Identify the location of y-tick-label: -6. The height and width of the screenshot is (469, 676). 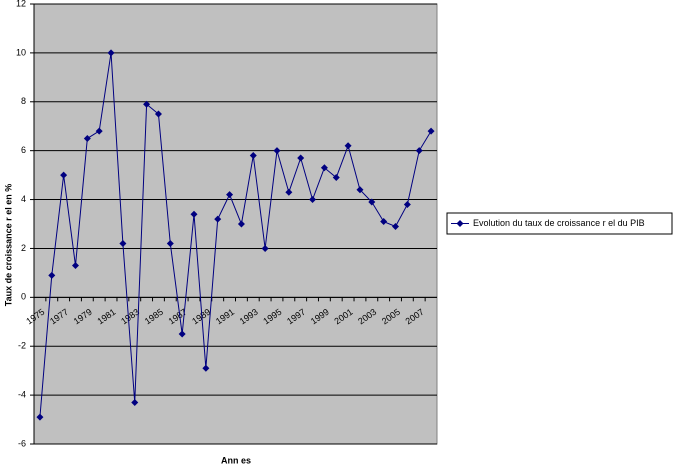
(22, 443).